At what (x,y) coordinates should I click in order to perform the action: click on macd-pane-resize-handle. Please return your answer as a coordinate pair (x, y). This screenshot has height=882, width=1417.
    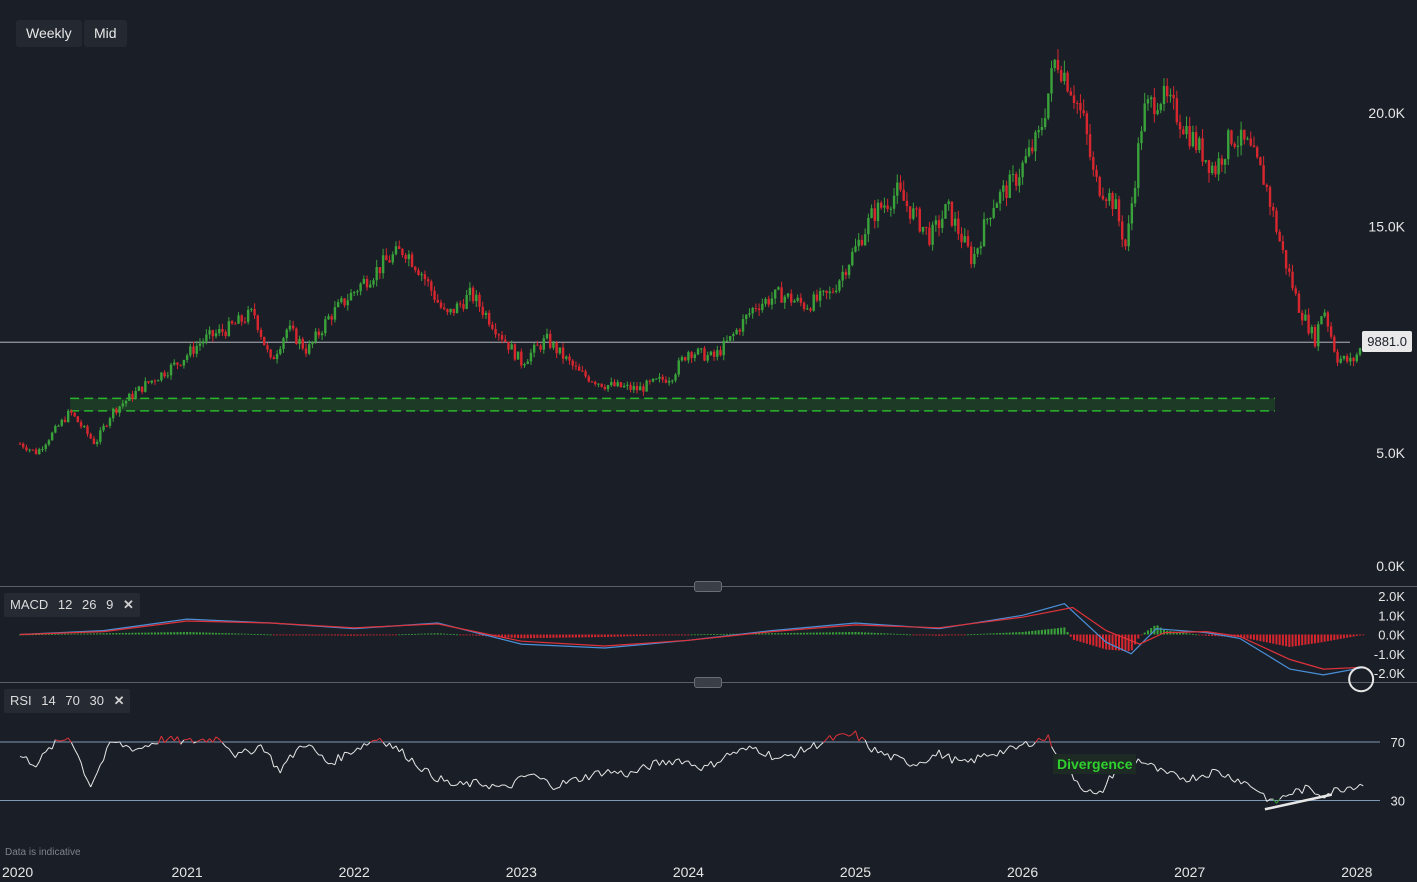
    Looking at the image, I should click on (708, 586).